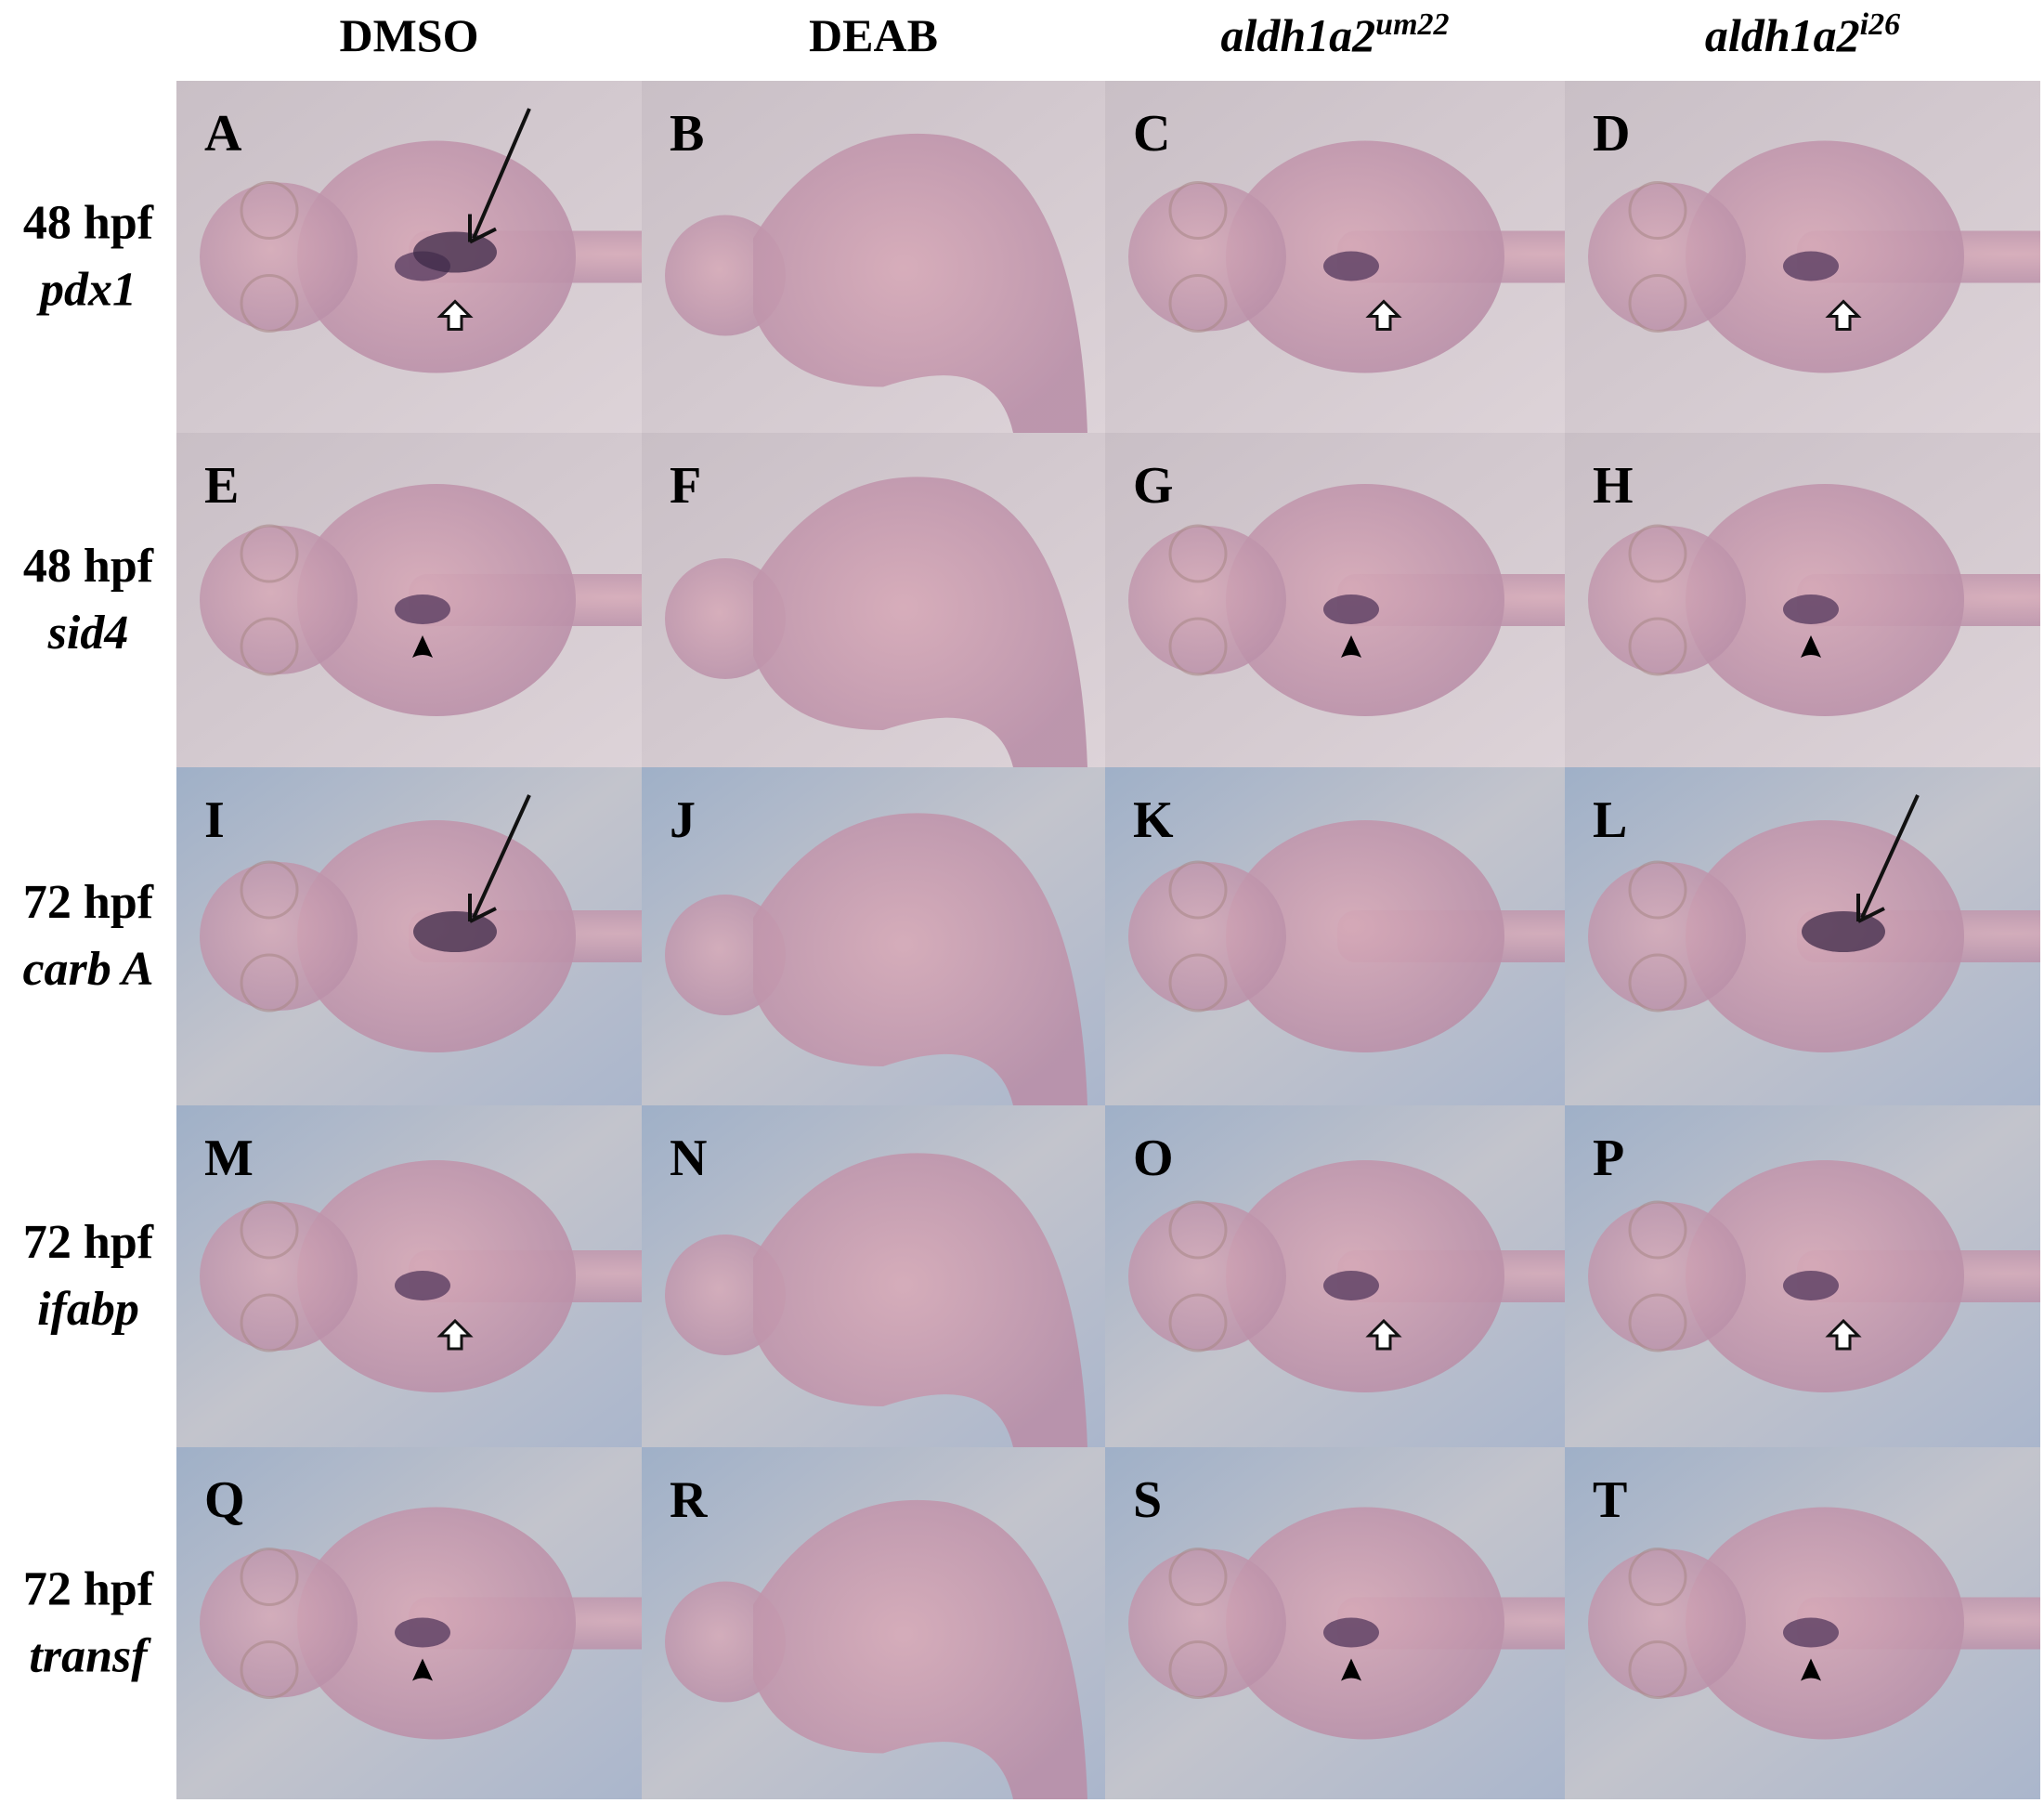 This screenshot has height=1816, width=2044. Describe the element at coordinates (688, 1158) in the screenshot. I see `panel-letter: N` at that location.